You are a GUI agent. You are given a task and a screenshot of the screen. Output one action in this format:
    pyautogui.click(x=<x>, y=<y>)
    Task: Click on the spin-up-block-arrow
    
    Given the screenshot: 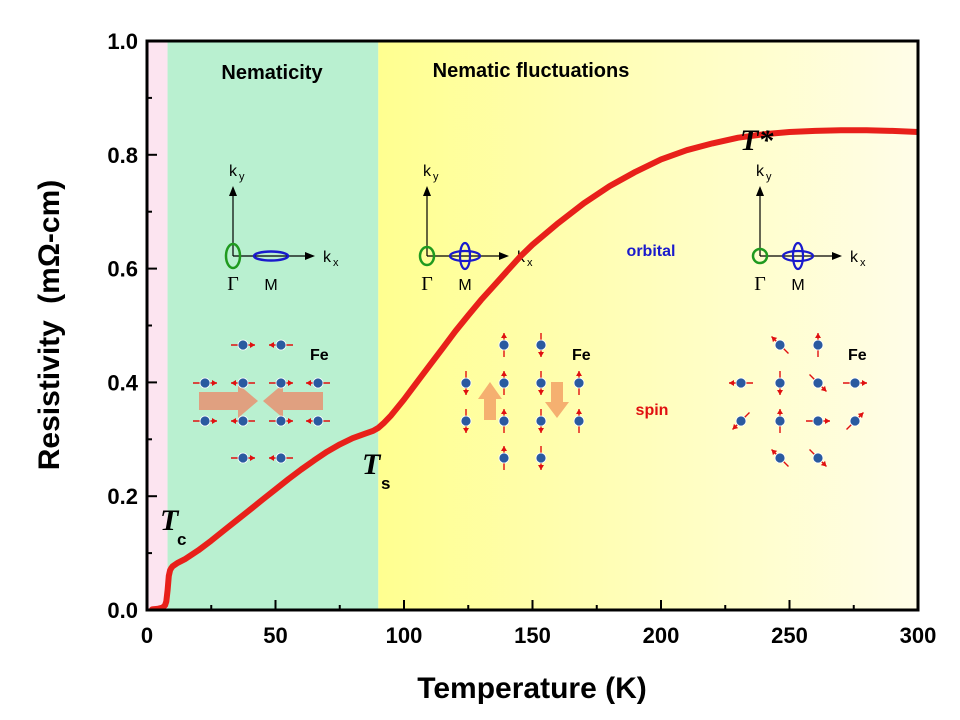 What is the action you would take?
    pyautogui.click(x=490, y=401)
    